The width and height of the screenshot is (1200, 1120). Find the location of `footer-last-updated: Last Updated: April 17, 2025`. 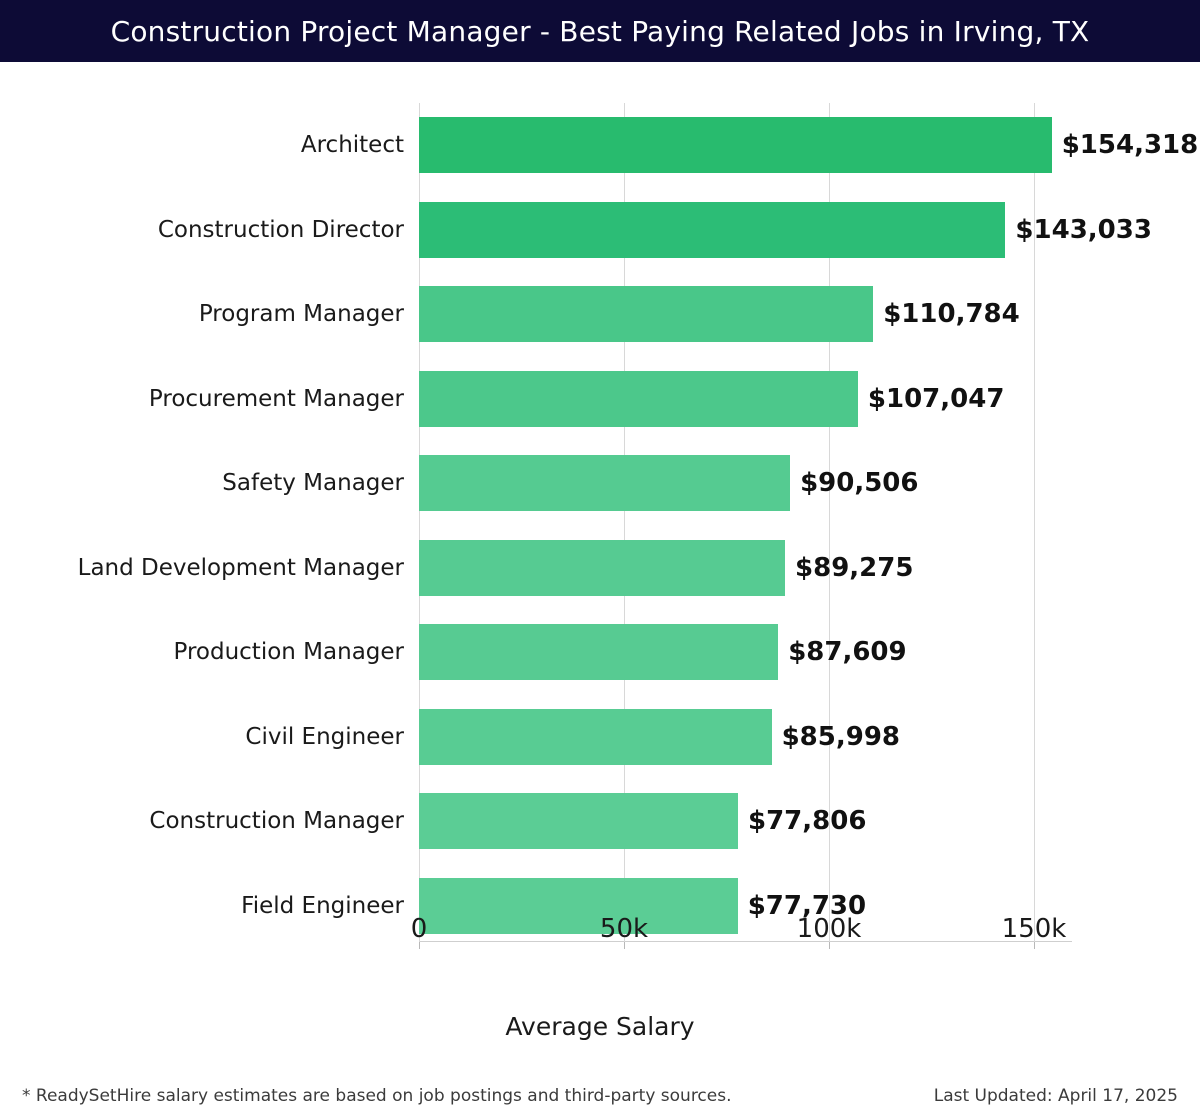

footer-last-updated: Last Updated: April 17, 2025 is located at coordinates (1055, 1096).